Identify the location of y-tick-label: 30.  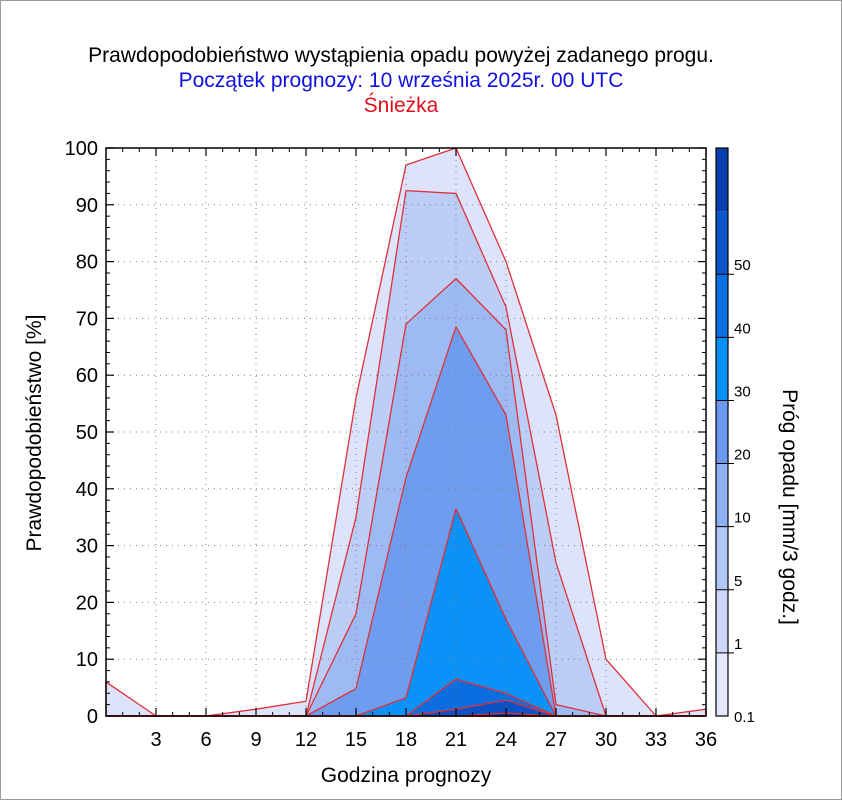
(87, 547).